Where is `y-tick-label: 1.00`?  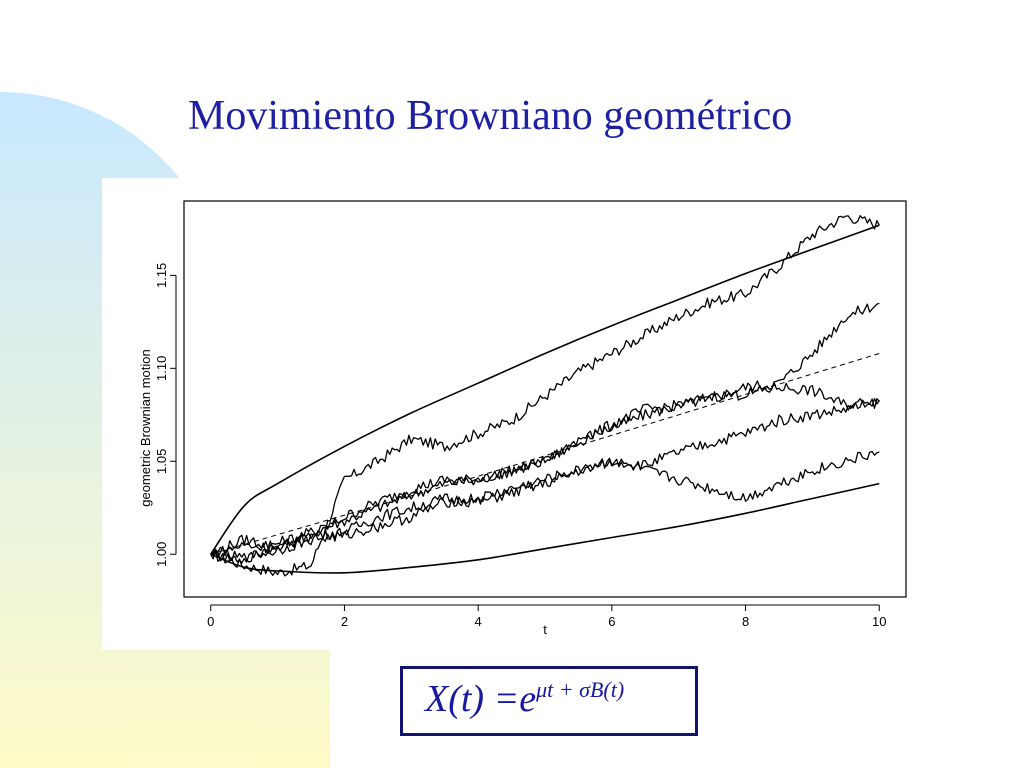
y-tick-label: 1.00 is located at coordinates (161, 554).